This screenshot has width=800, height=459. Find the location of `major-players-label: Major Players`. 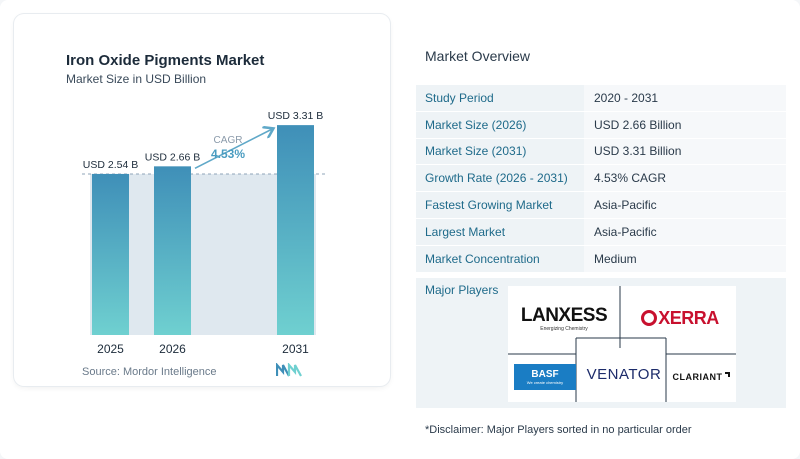

major-players-label: Major Players is located at coordinates (462, 290).